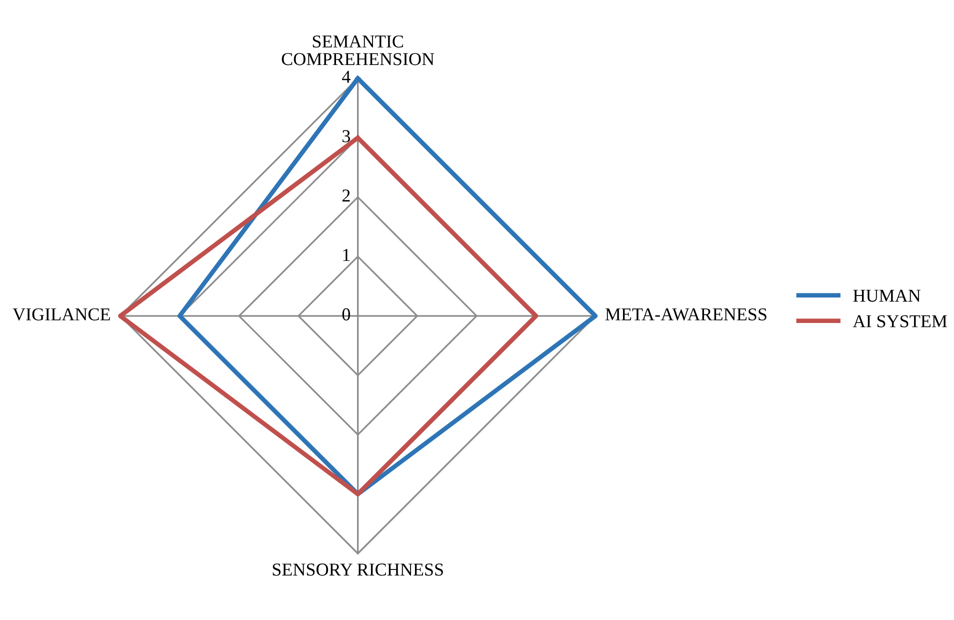 Image resolution: width=954 pixels, height=620 pixels. I want to click on y-tick-label: 4, so click(346, 76).